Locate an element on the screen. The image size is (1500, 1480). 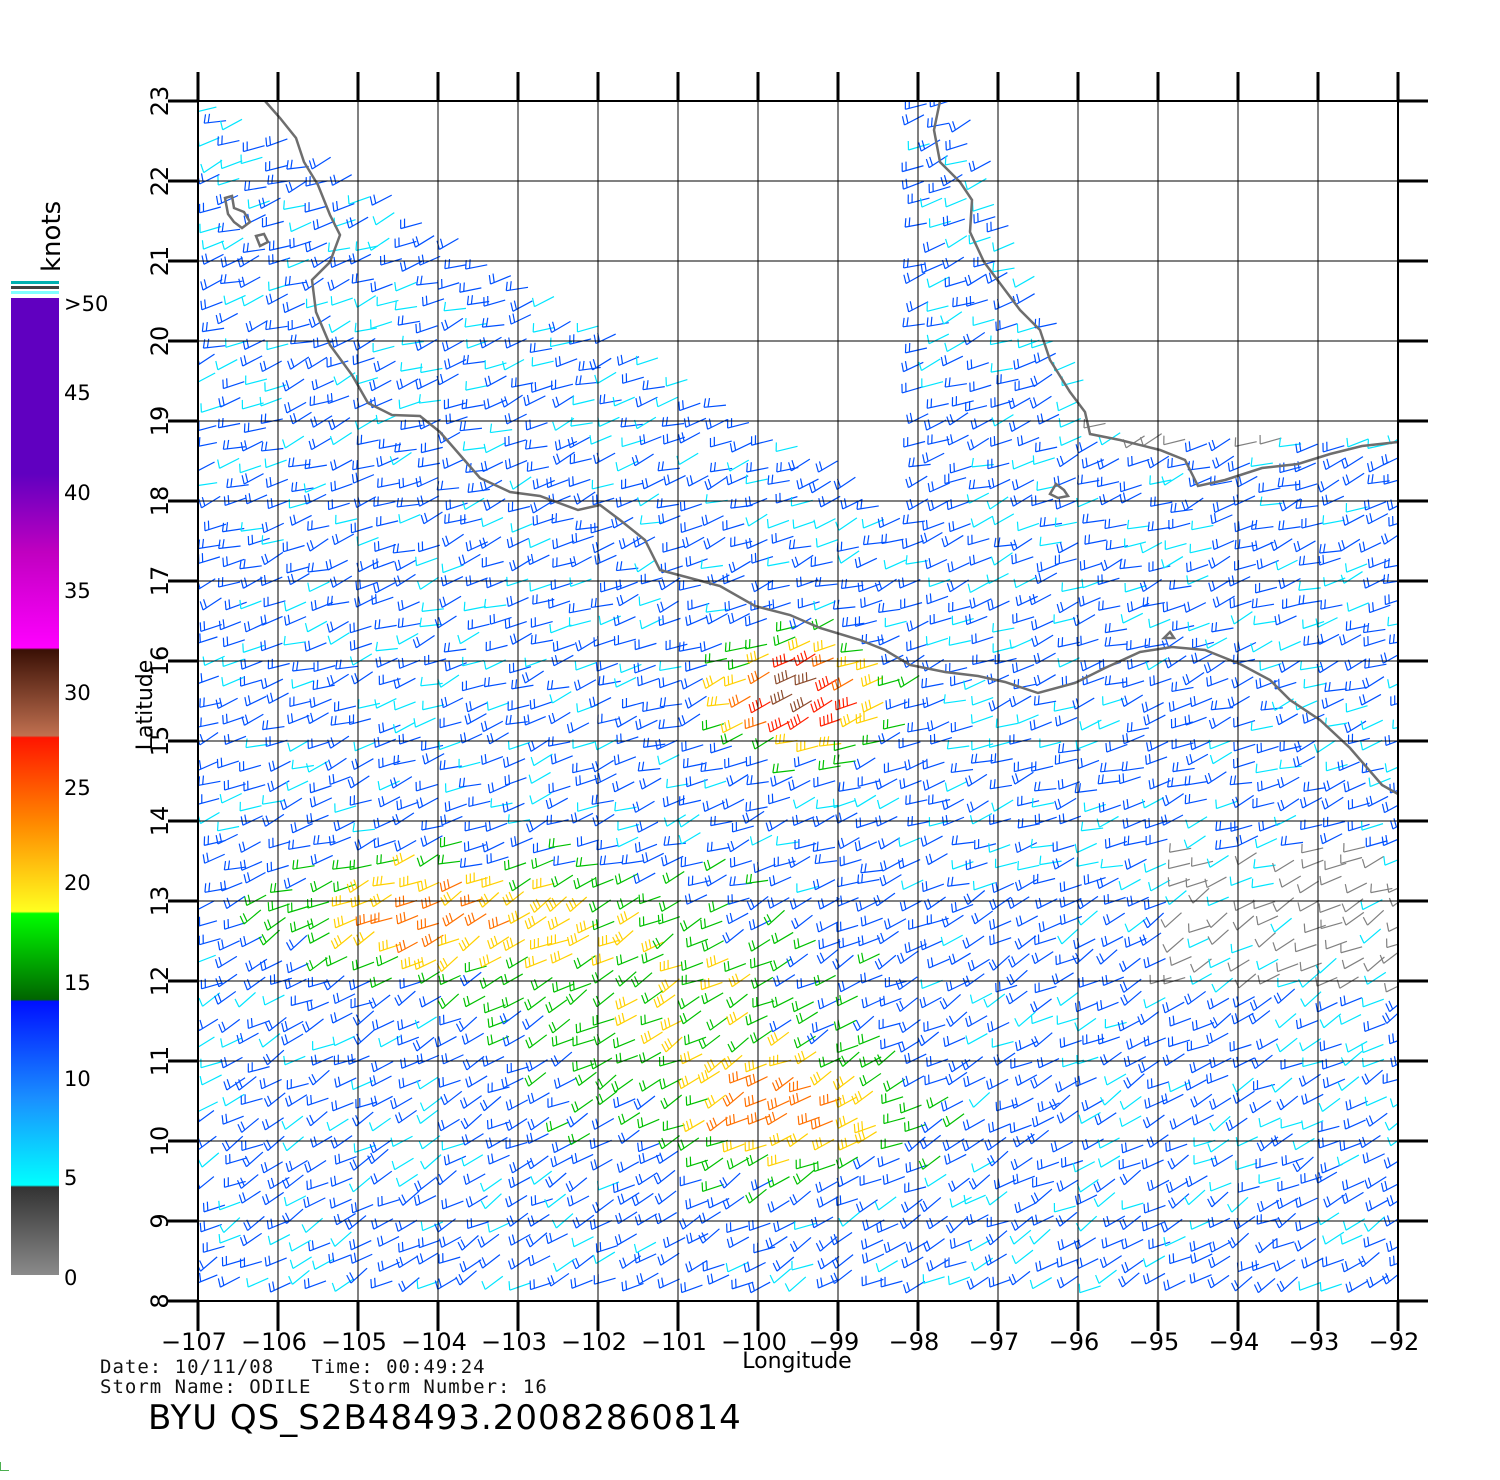
lon-tick-label: −104 is located at coordinates (434, 1342).